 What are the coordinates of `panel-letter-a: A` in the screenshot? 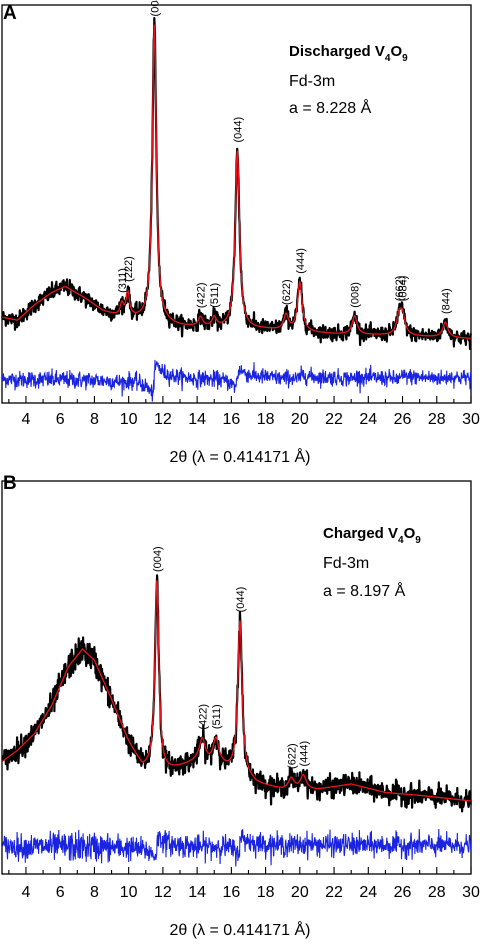 It's located at (10, 13).